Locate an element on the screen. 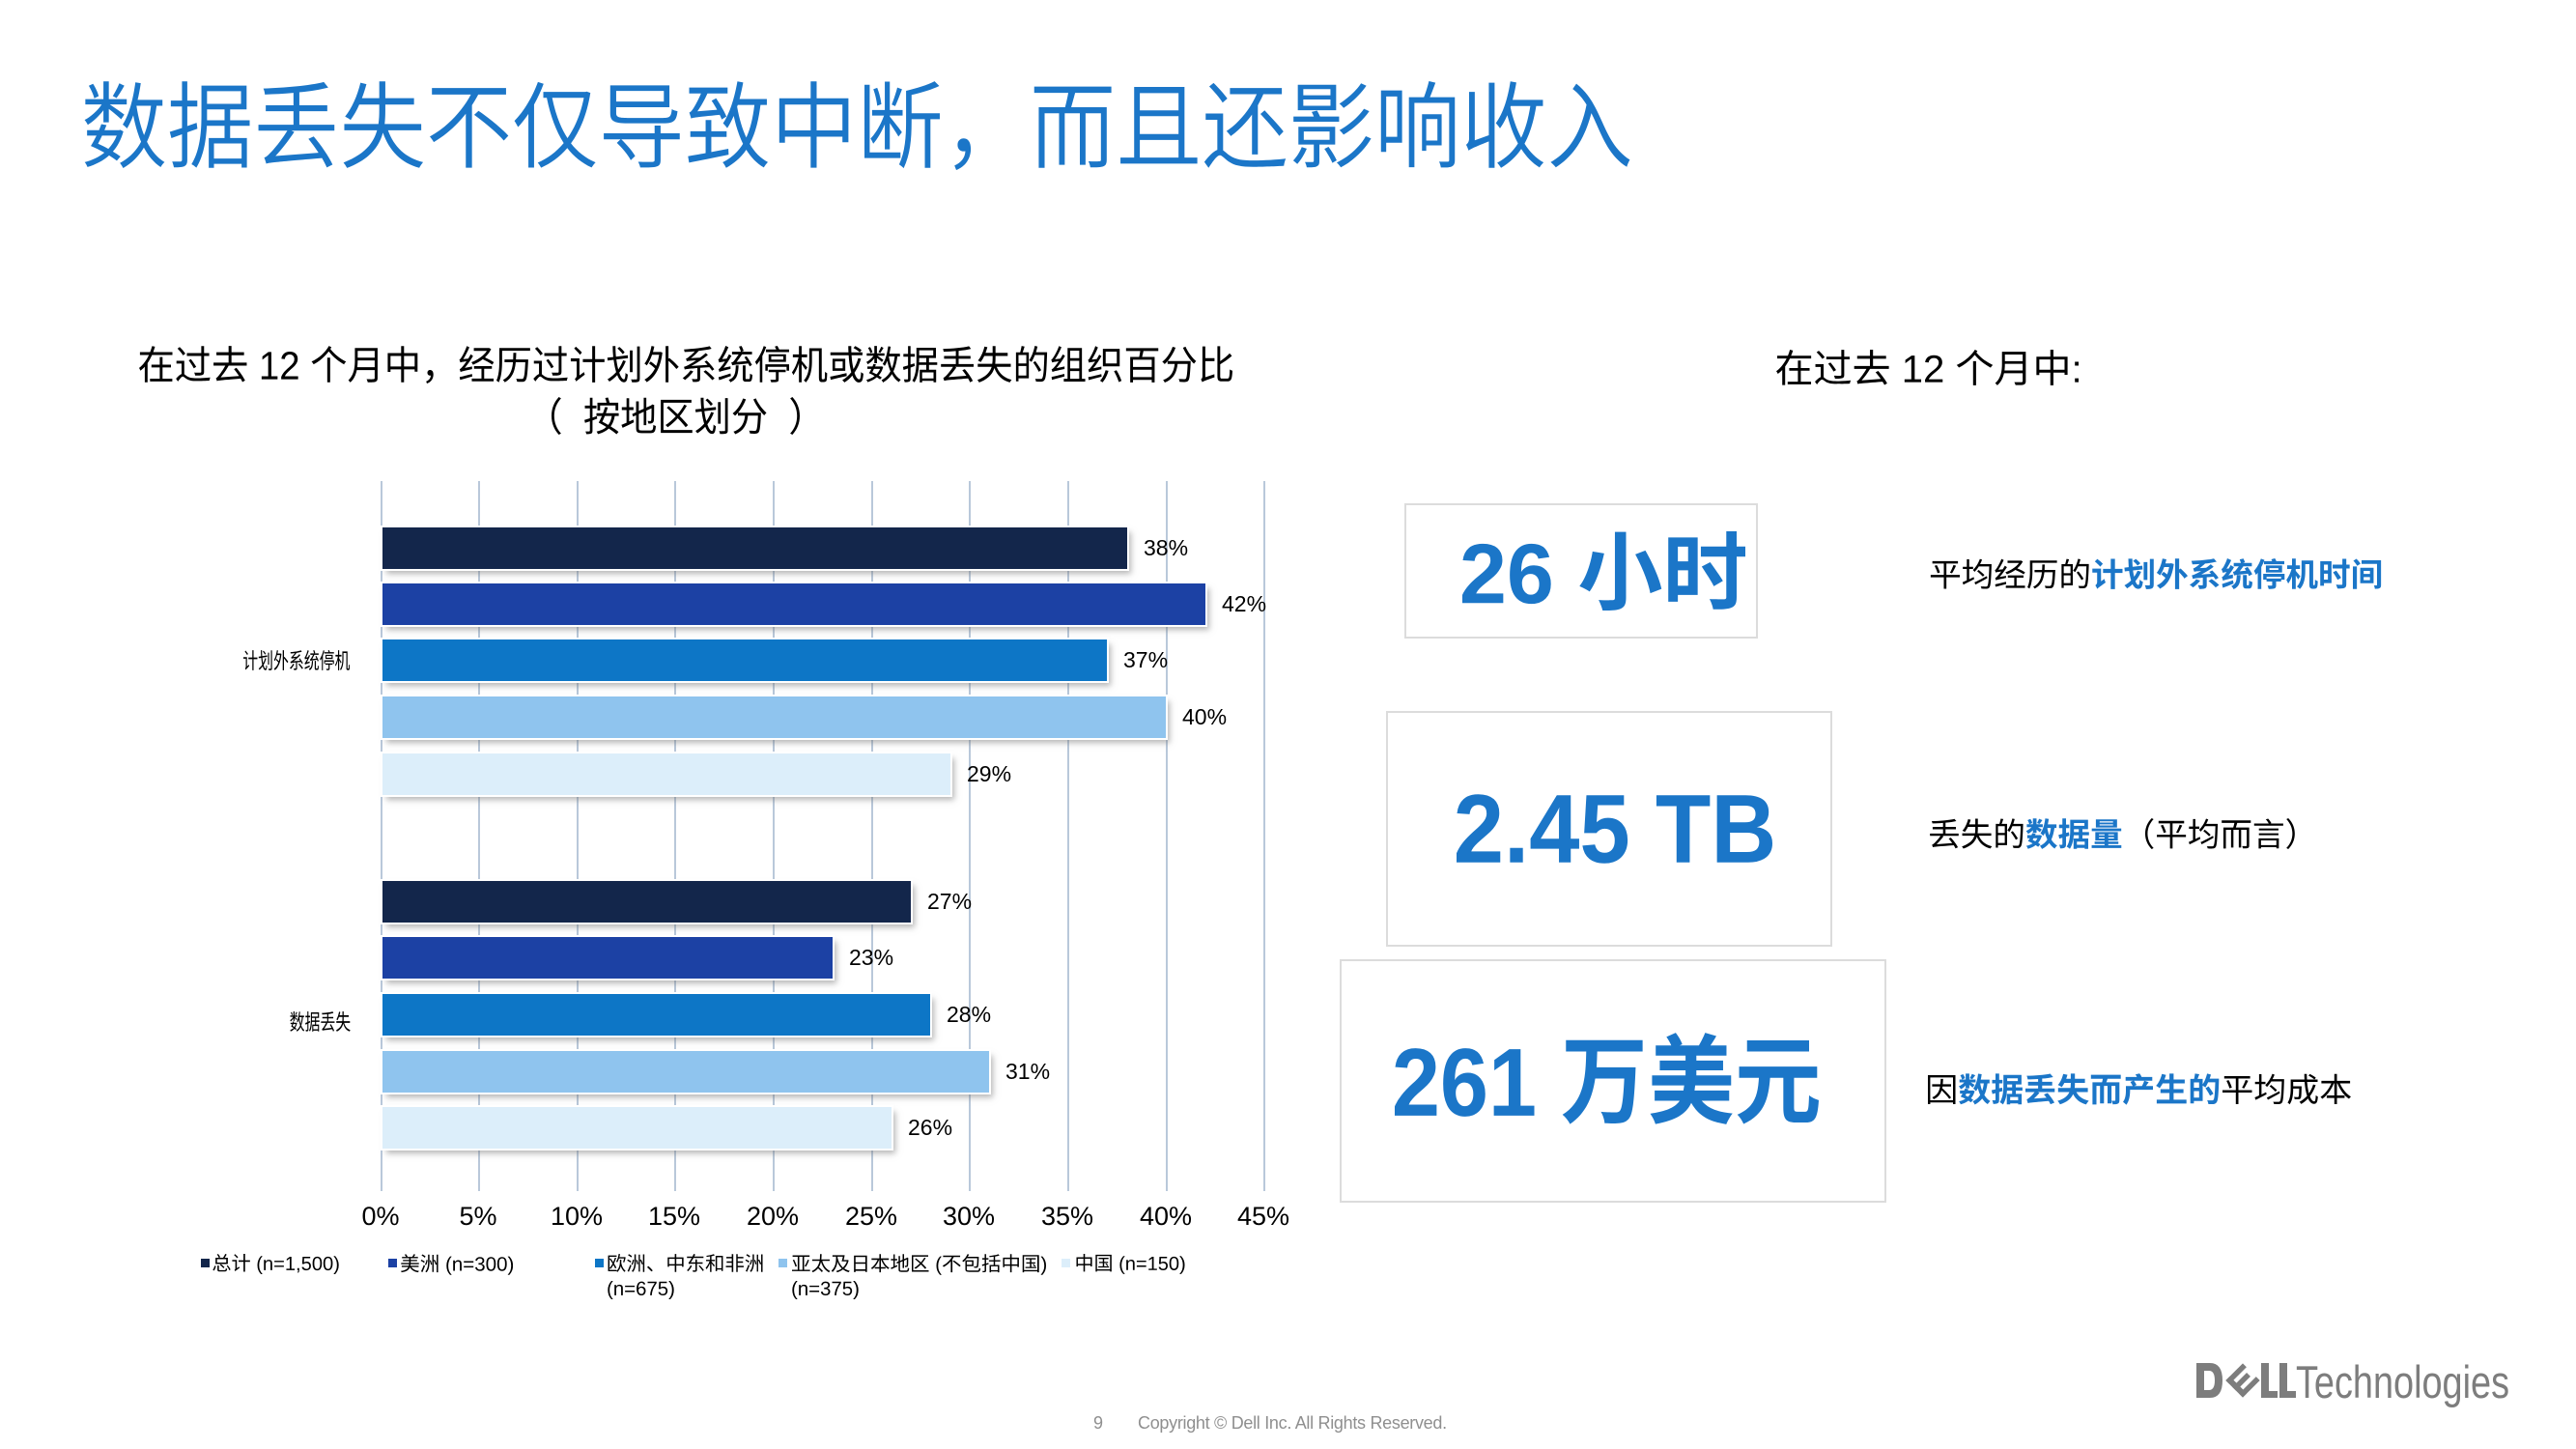 This screenshot has width=2576, height=1449. svg-text: Technologies is located at coordinates (2402, 1384).